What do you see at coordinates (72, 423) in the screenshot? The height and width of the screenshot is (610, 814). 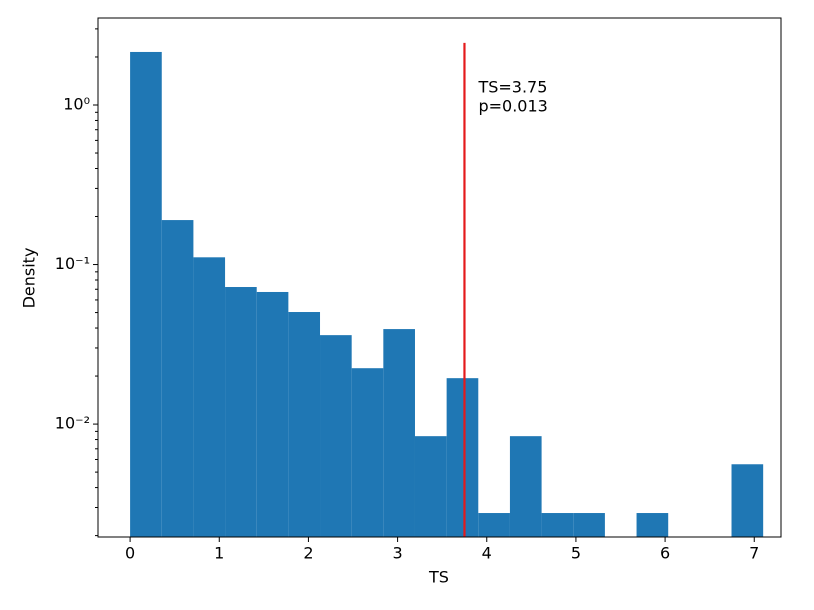 I see `y-tick-label: 10⁻²` at bounding box center [72, 423].